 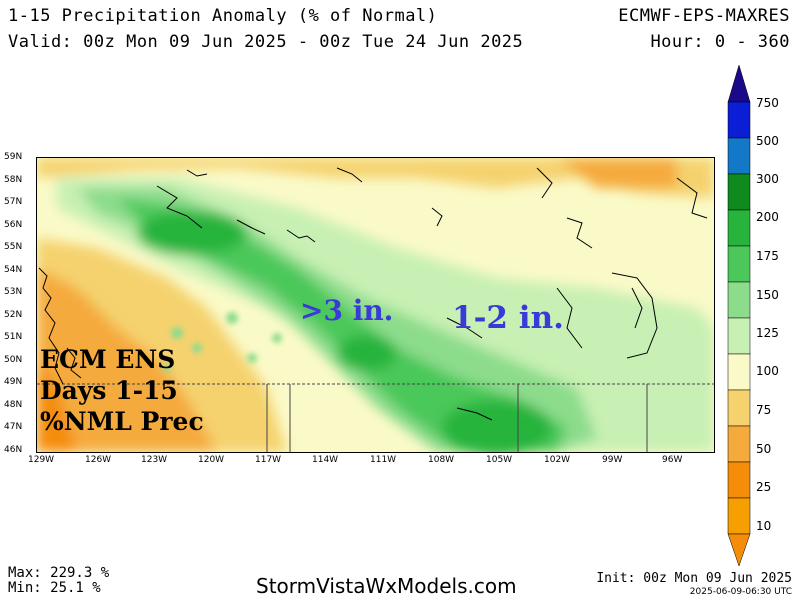 I want to click on colorbar, so click(x=739, y=316).